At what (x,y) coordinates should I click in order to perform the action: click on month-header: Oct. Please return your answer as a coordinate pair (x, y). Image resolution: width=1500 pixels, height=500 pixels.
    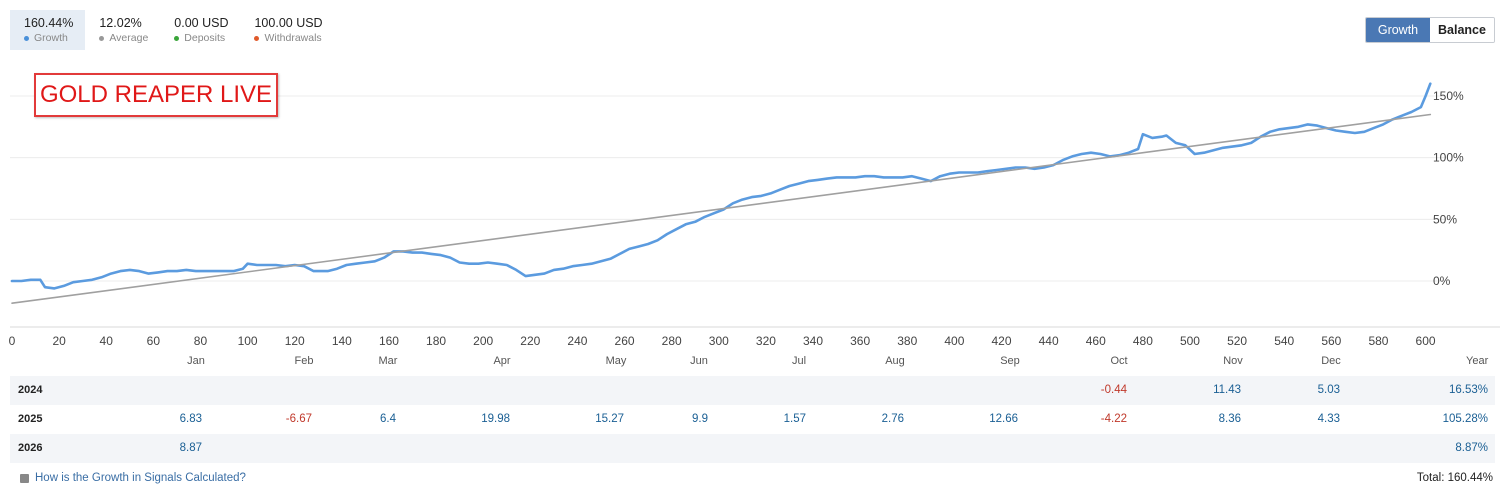
    Looking at the image, I should click on (1119, 361).